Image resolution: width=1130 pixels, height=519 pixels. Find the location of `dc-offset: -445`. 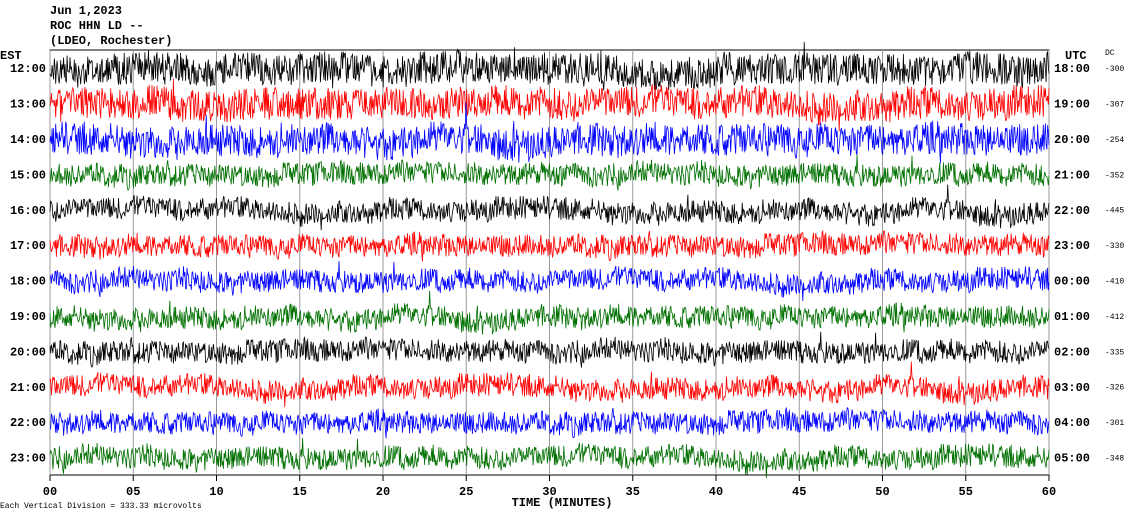

dc-offset: -445 is located at coordinates (1114, 211).